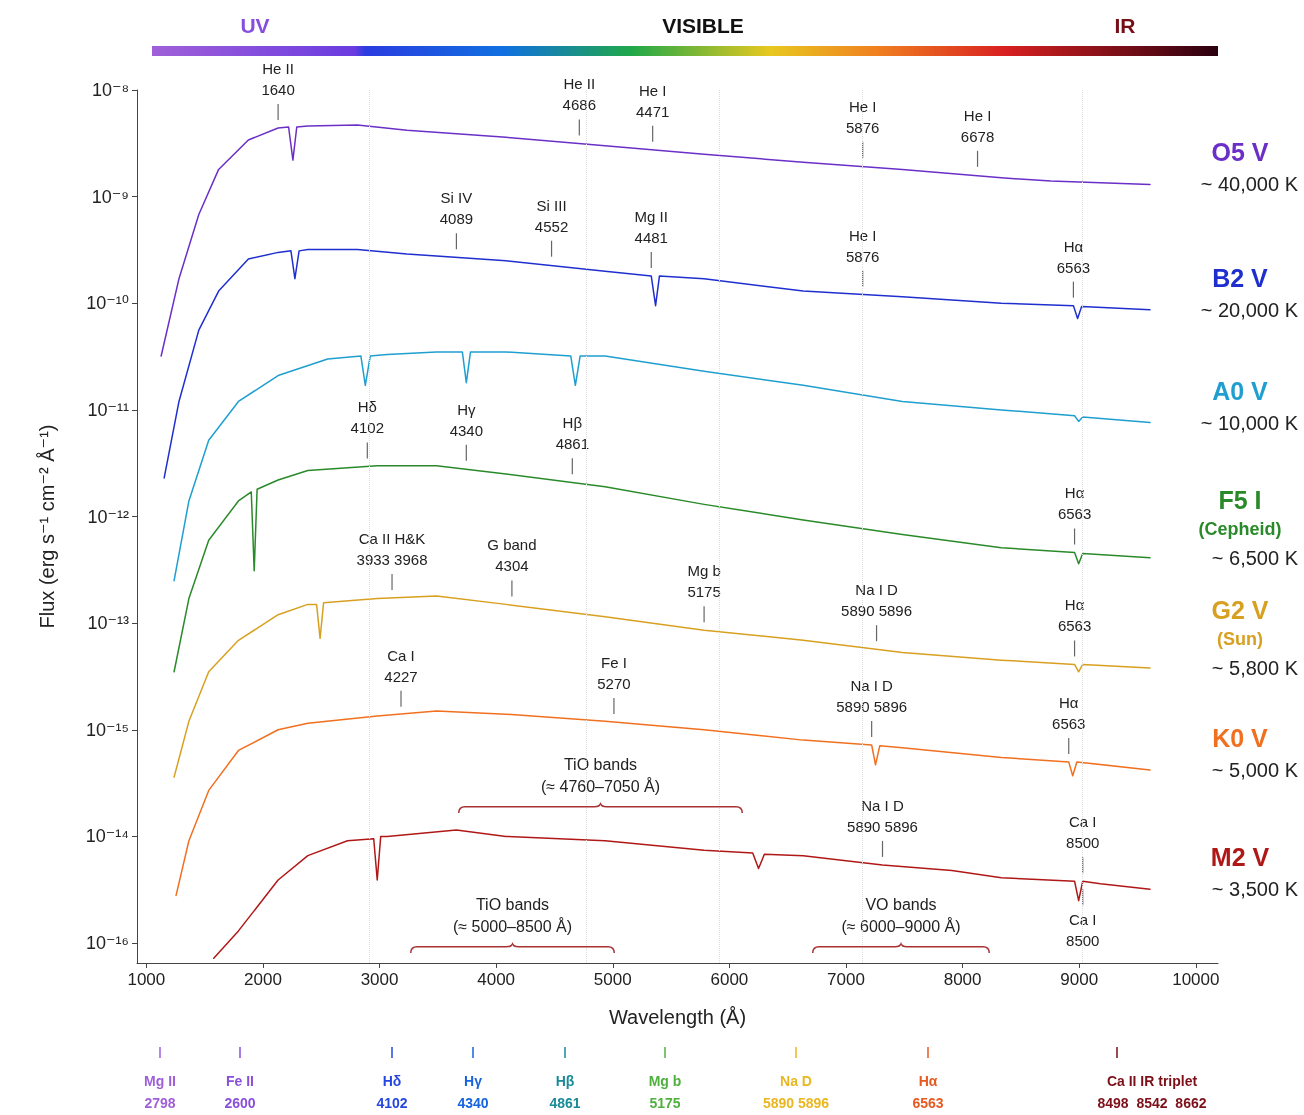  What do you see at coordinates (665, 1092) in the screenshot?
I see `text: Mg b 5175` at bounding box center [665, 1092].